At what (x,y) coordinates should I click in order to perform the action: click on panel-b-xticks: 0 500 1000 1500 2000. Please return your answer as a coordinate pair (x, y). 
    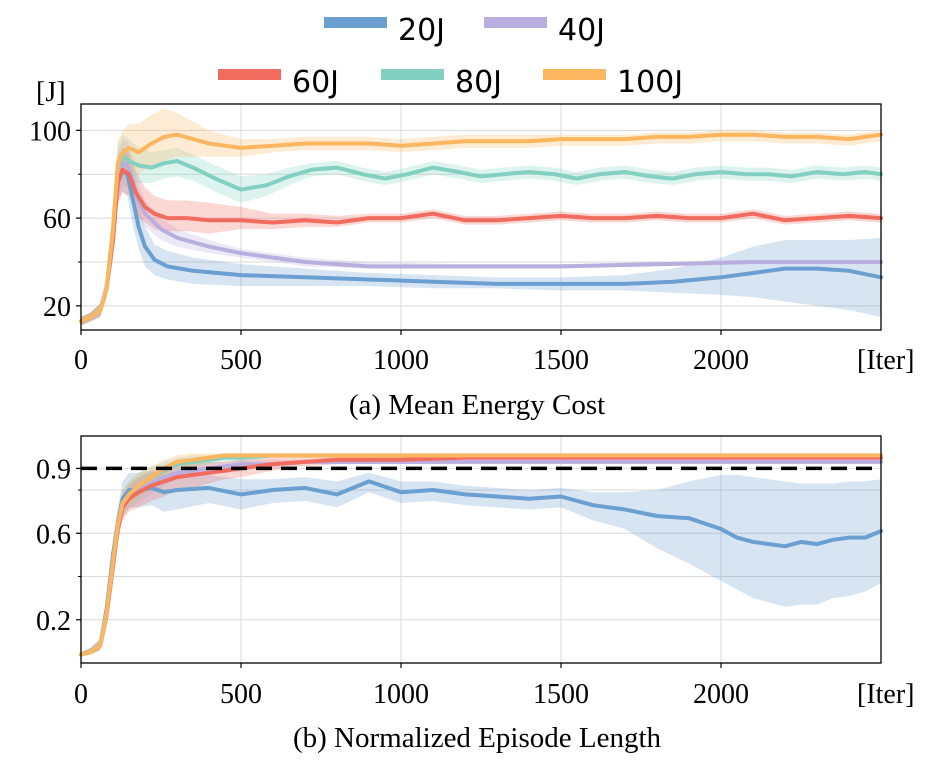
    Looking at the image, I should click on (411, 686).